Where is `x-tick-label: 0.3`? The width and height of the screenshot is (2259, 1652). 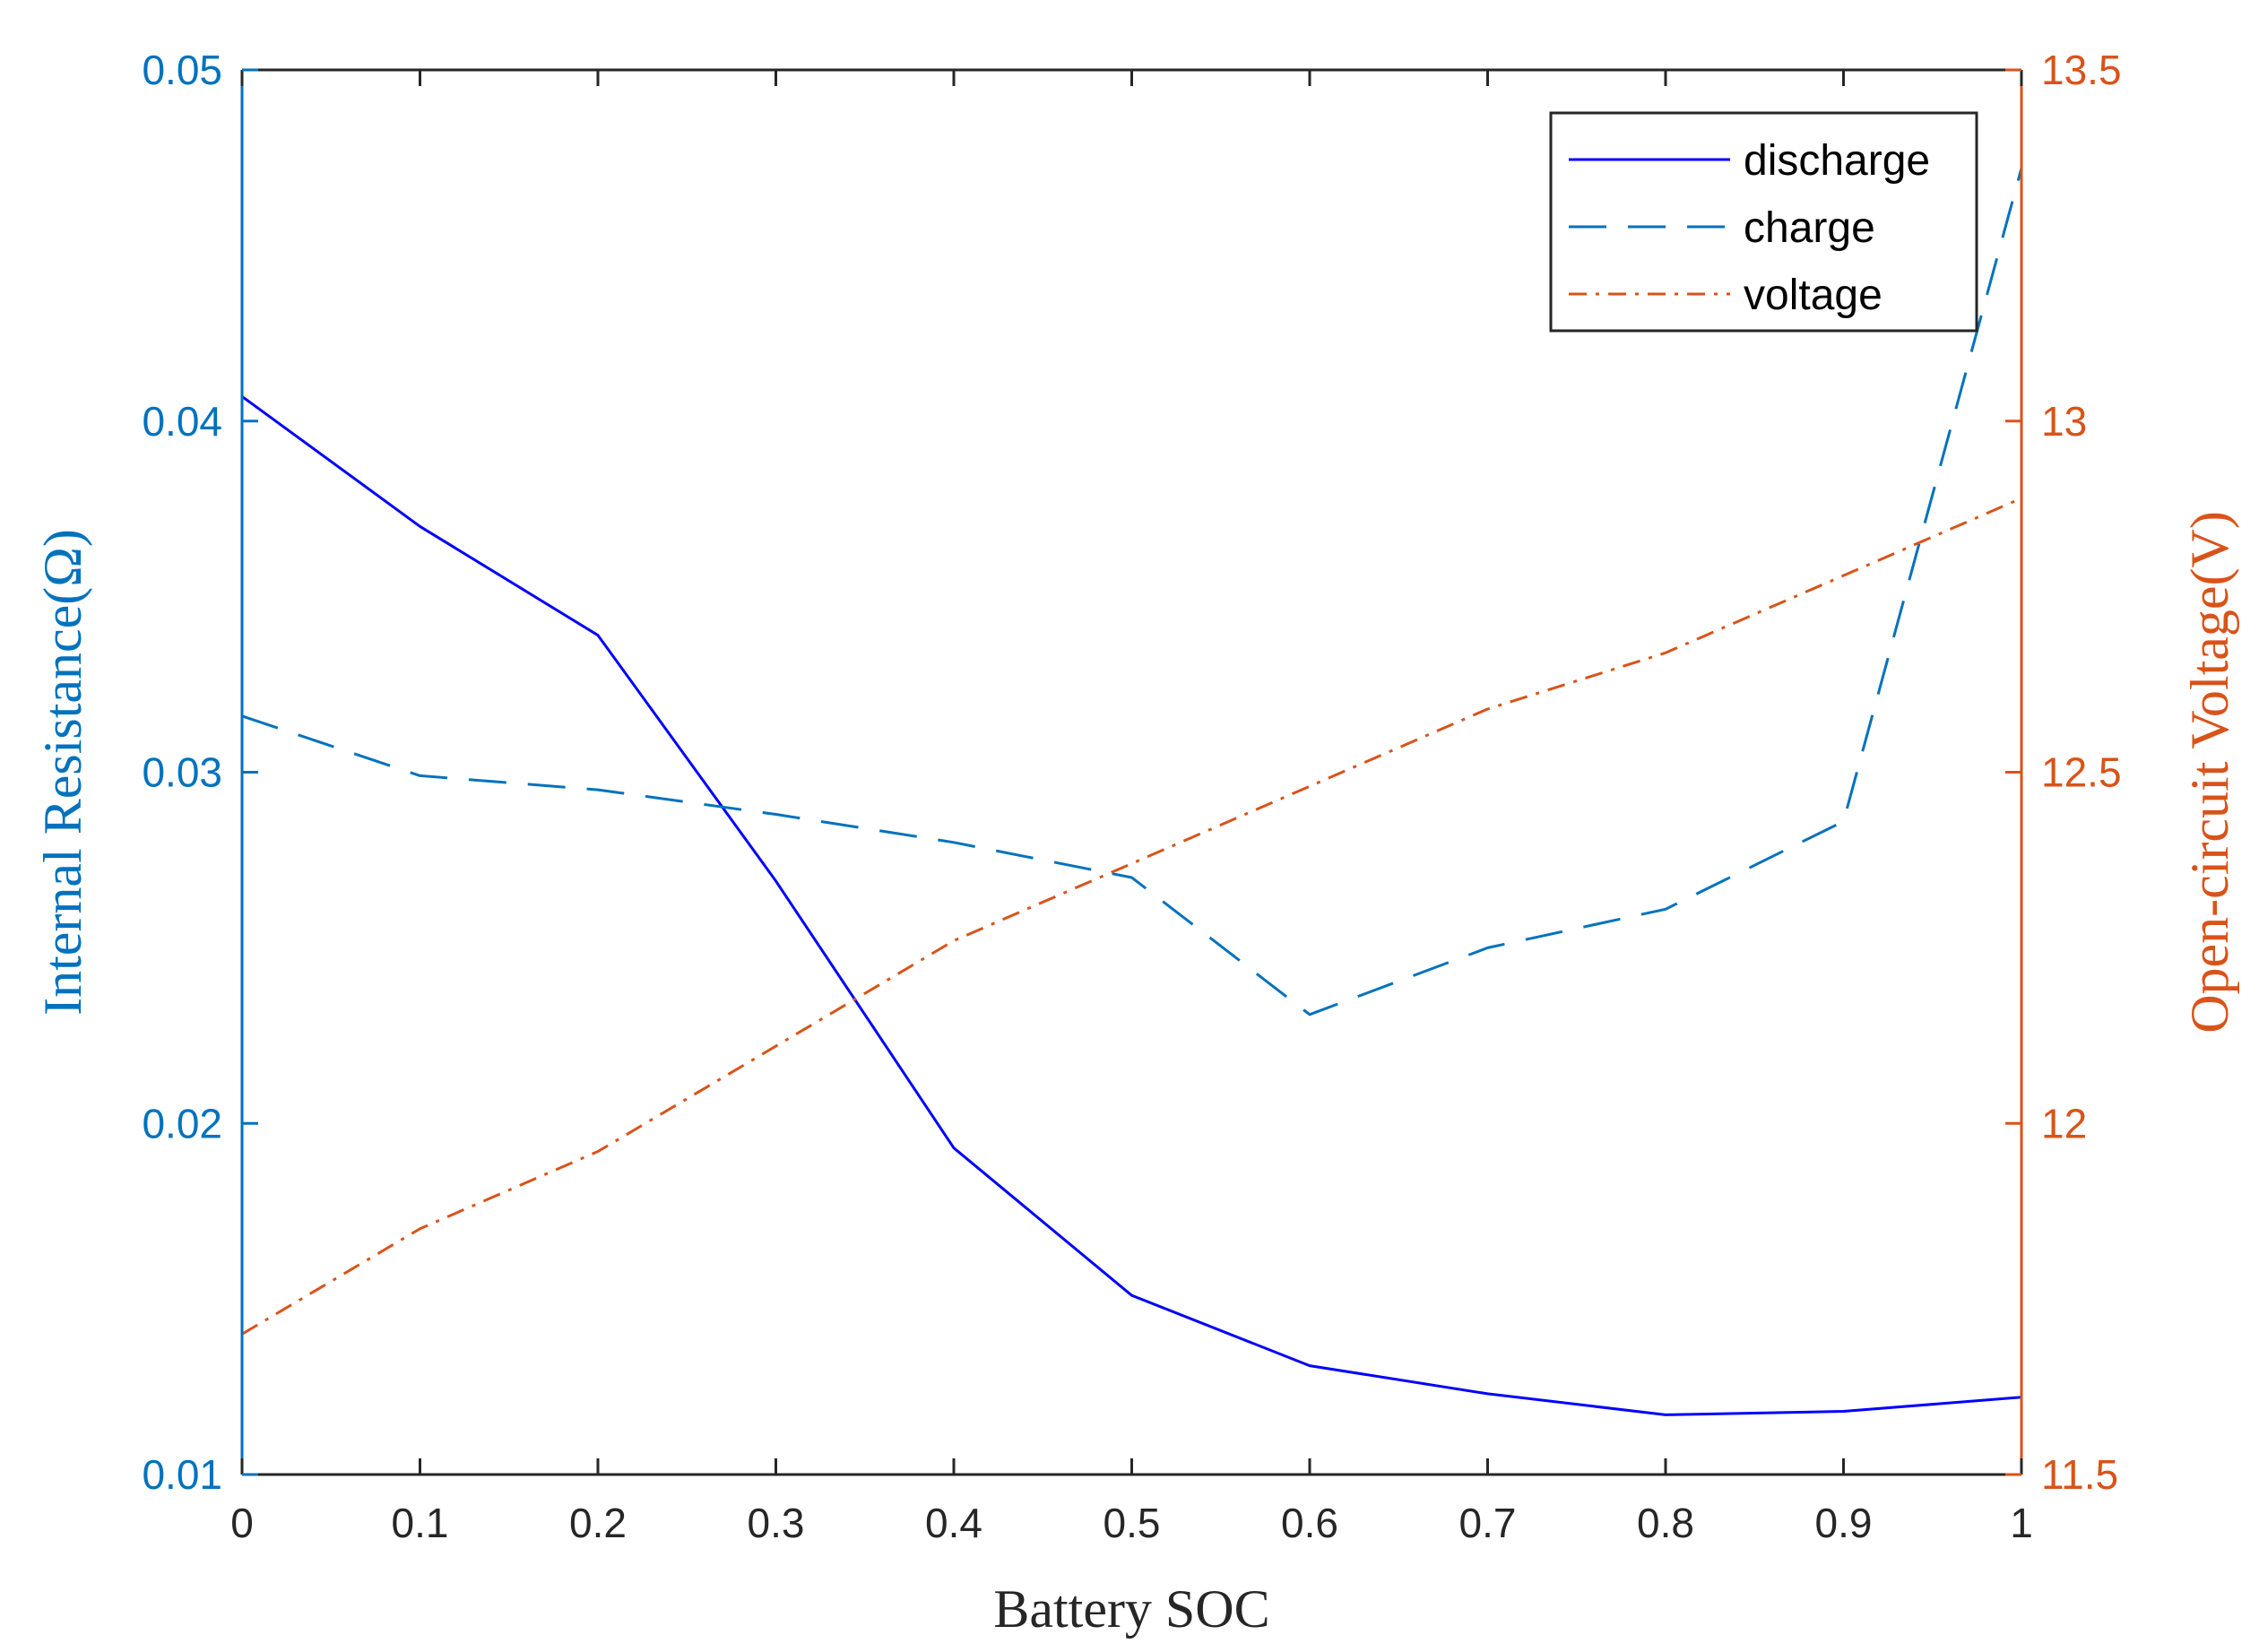 x-tick-label: 0.3 is located at coordinates (776, 1523).